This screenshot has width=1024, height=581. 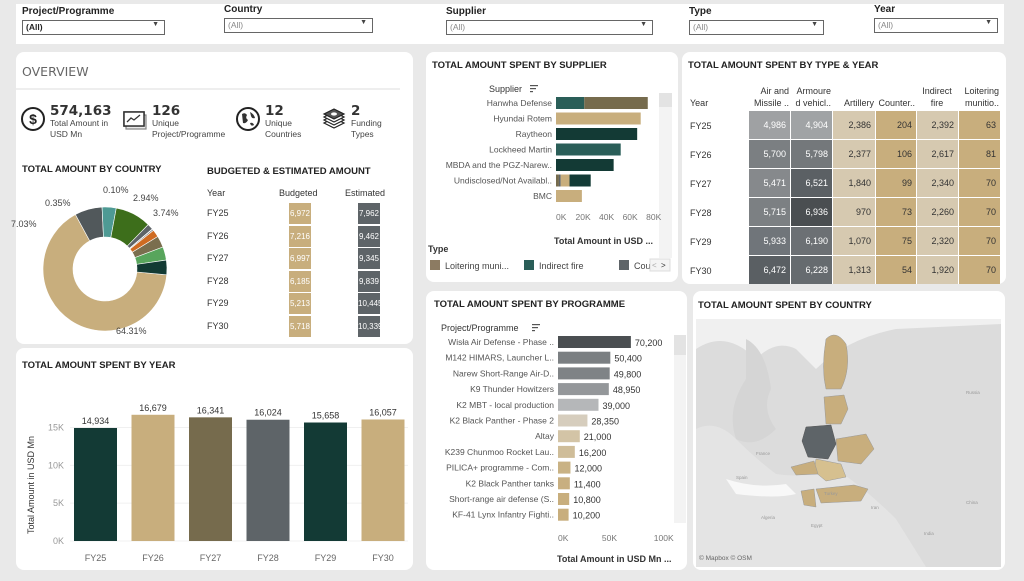 What do you see at coordinates (769, 241) in the screenshot?
I see `heatmap-cell: 5,933` at bounding box center [769, 241].